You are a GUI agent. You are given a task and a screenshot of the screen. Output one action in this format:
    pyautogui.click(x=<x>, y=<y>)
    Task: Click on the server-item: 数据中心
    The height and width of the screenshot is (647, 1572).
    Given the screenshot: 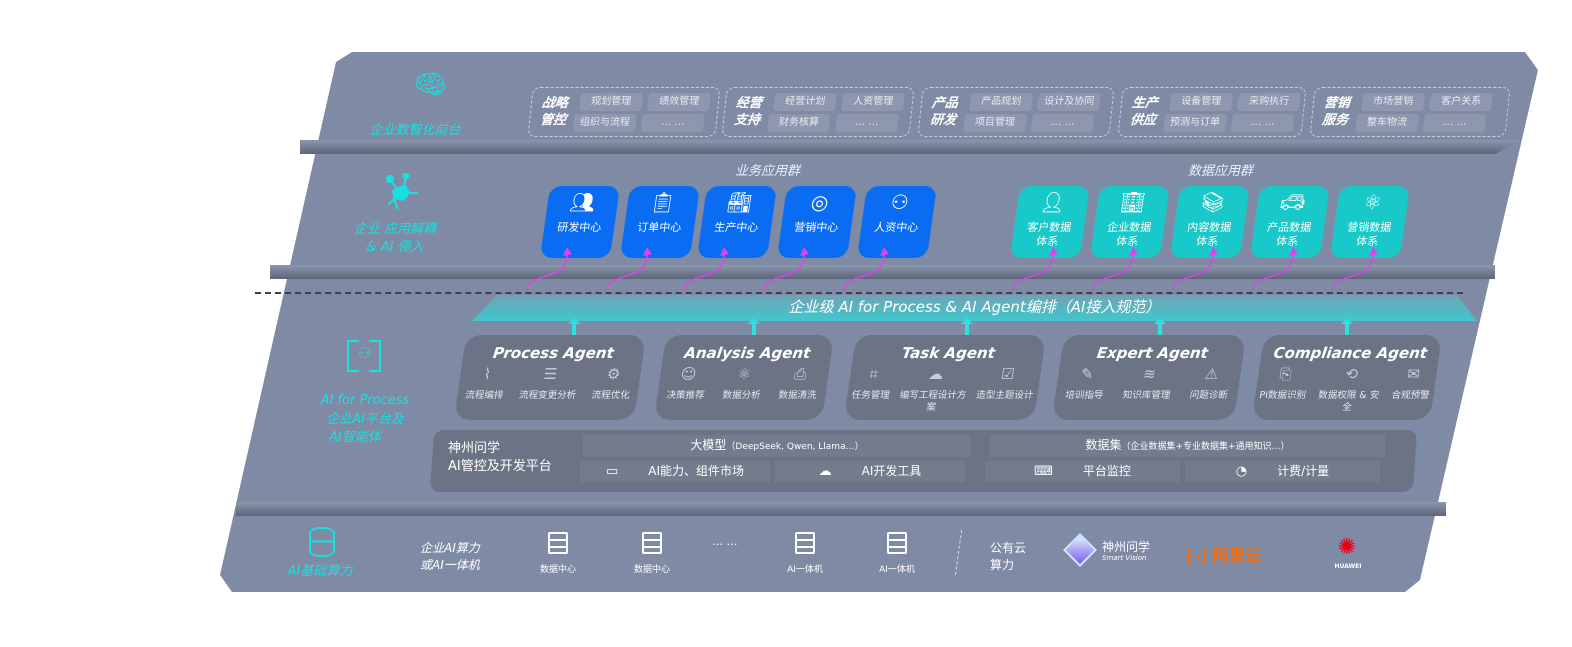 What is the action you would take?
    pyautogui.click(x=558, y=553)
    